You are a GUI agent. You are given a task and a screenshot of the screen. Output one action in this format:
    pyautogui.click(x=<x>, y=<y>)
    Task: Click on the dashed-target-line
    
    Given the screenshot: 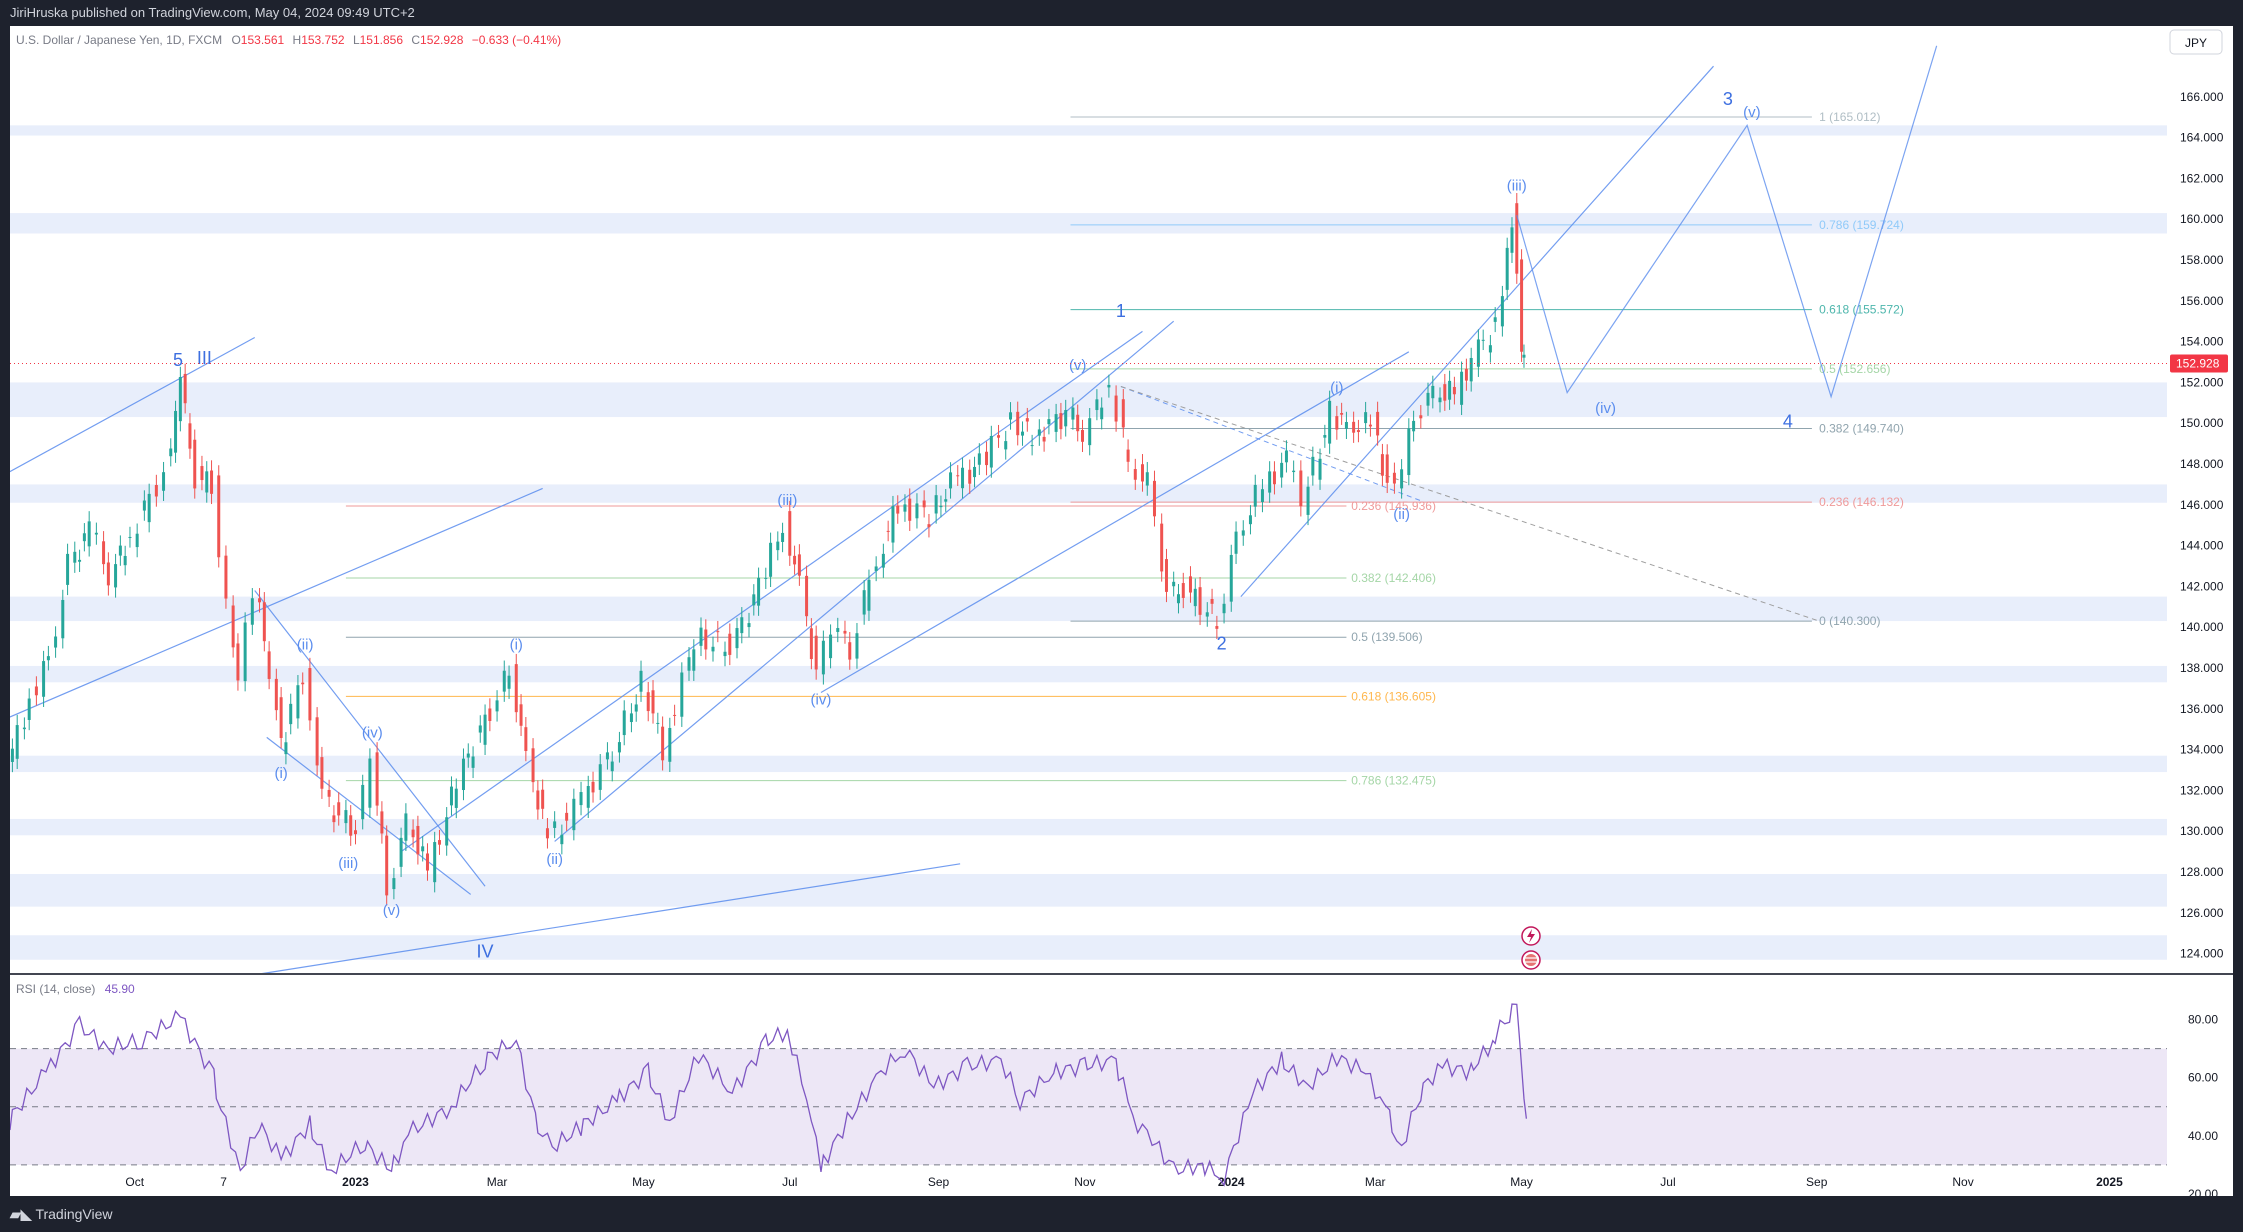 What is the action you would take?
    pyautogui.click(x=1470, y=504)
    